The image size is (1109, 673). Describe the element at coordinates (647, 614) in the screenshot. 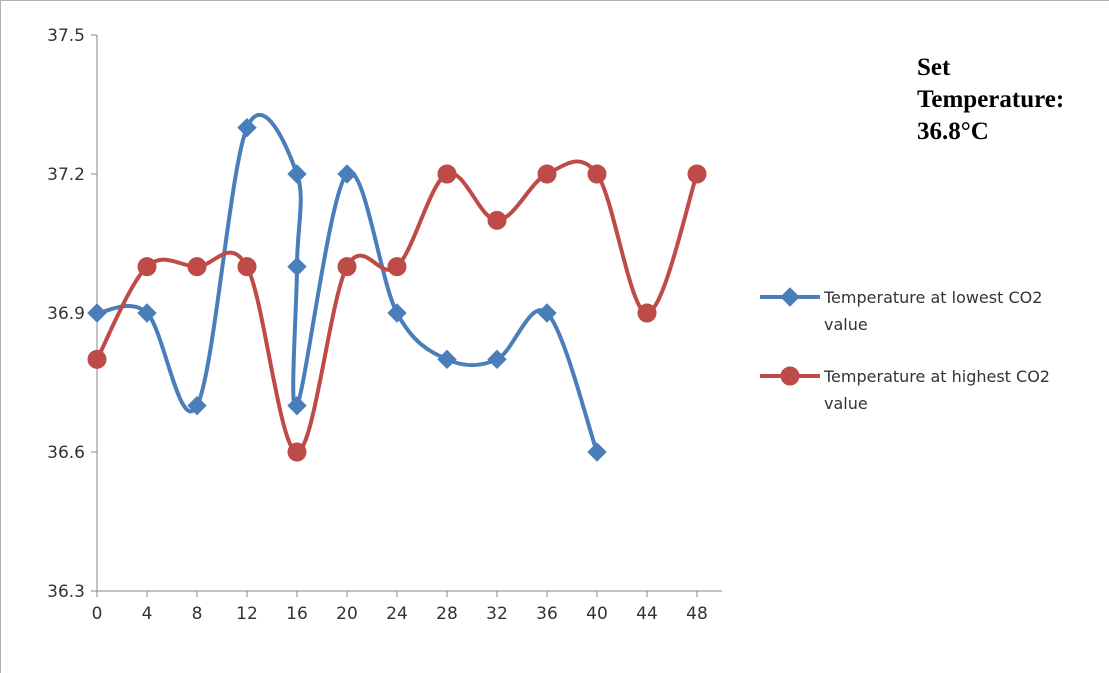

I see `x-tick-label: 44` at that location.